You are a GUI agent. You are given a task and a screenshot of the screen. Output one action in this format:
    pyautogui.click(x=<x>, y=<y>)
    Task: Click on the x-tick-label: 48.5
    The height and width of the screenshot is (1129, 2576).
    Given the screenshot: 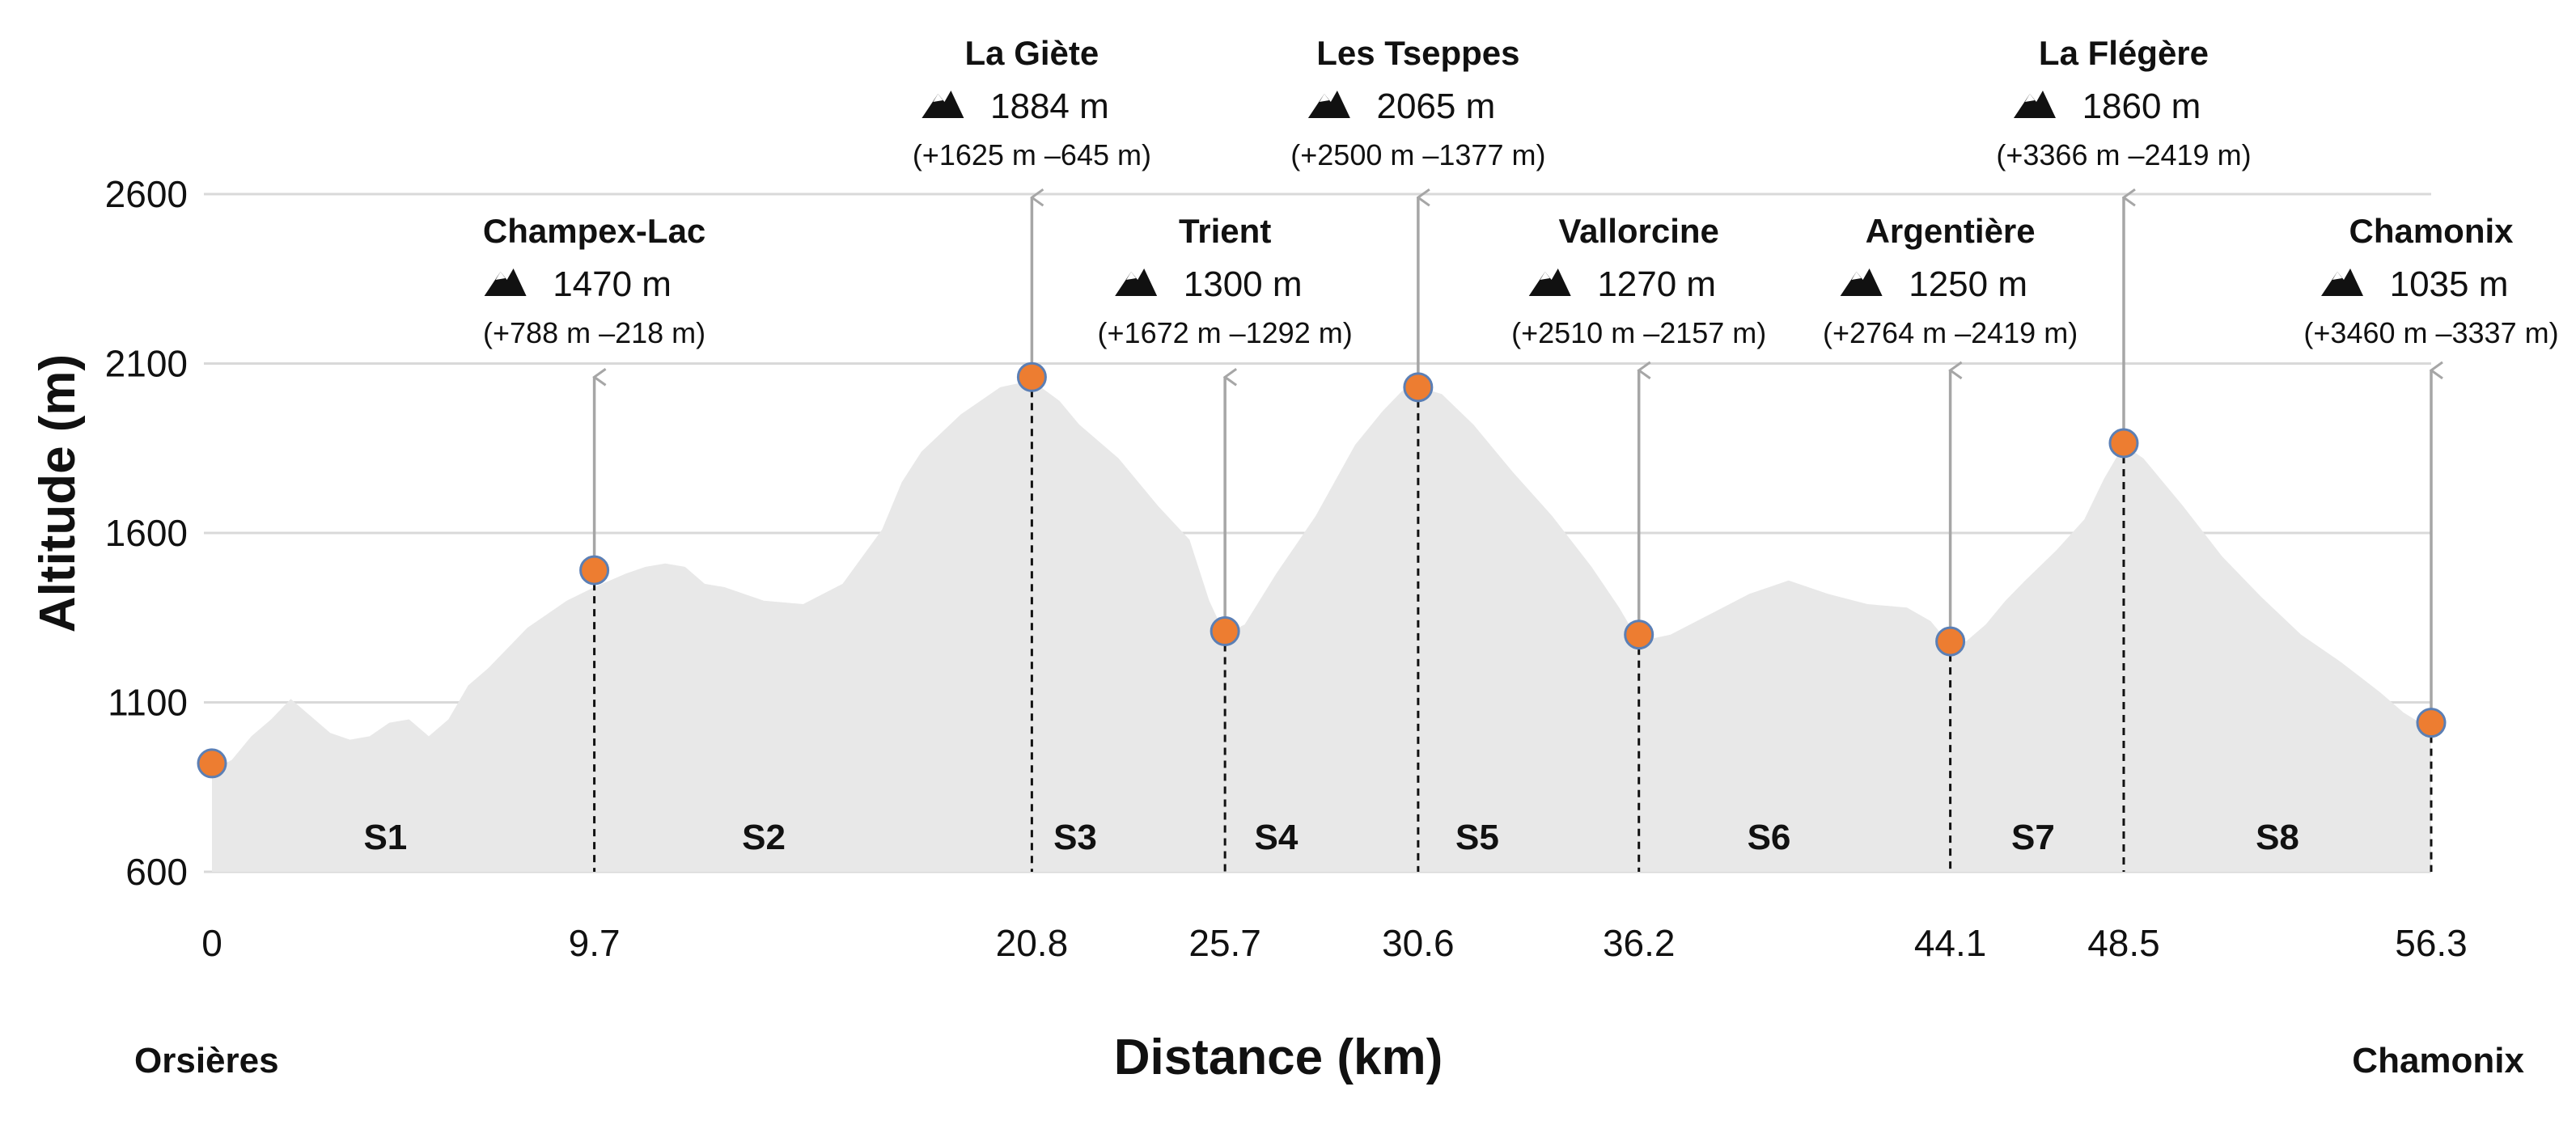 What is the action you would take?
    pyautogui.click(x=2123, y=943)
    